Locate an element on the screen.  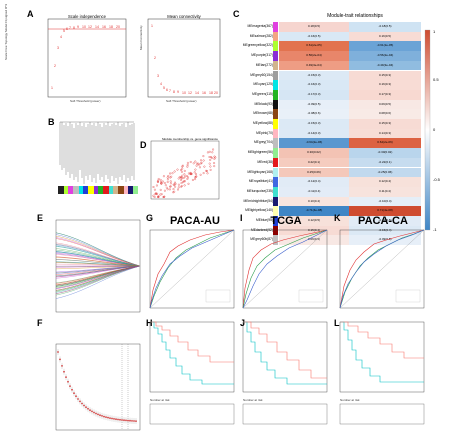
svg-text: 3 is located at coordinates (58, 48).